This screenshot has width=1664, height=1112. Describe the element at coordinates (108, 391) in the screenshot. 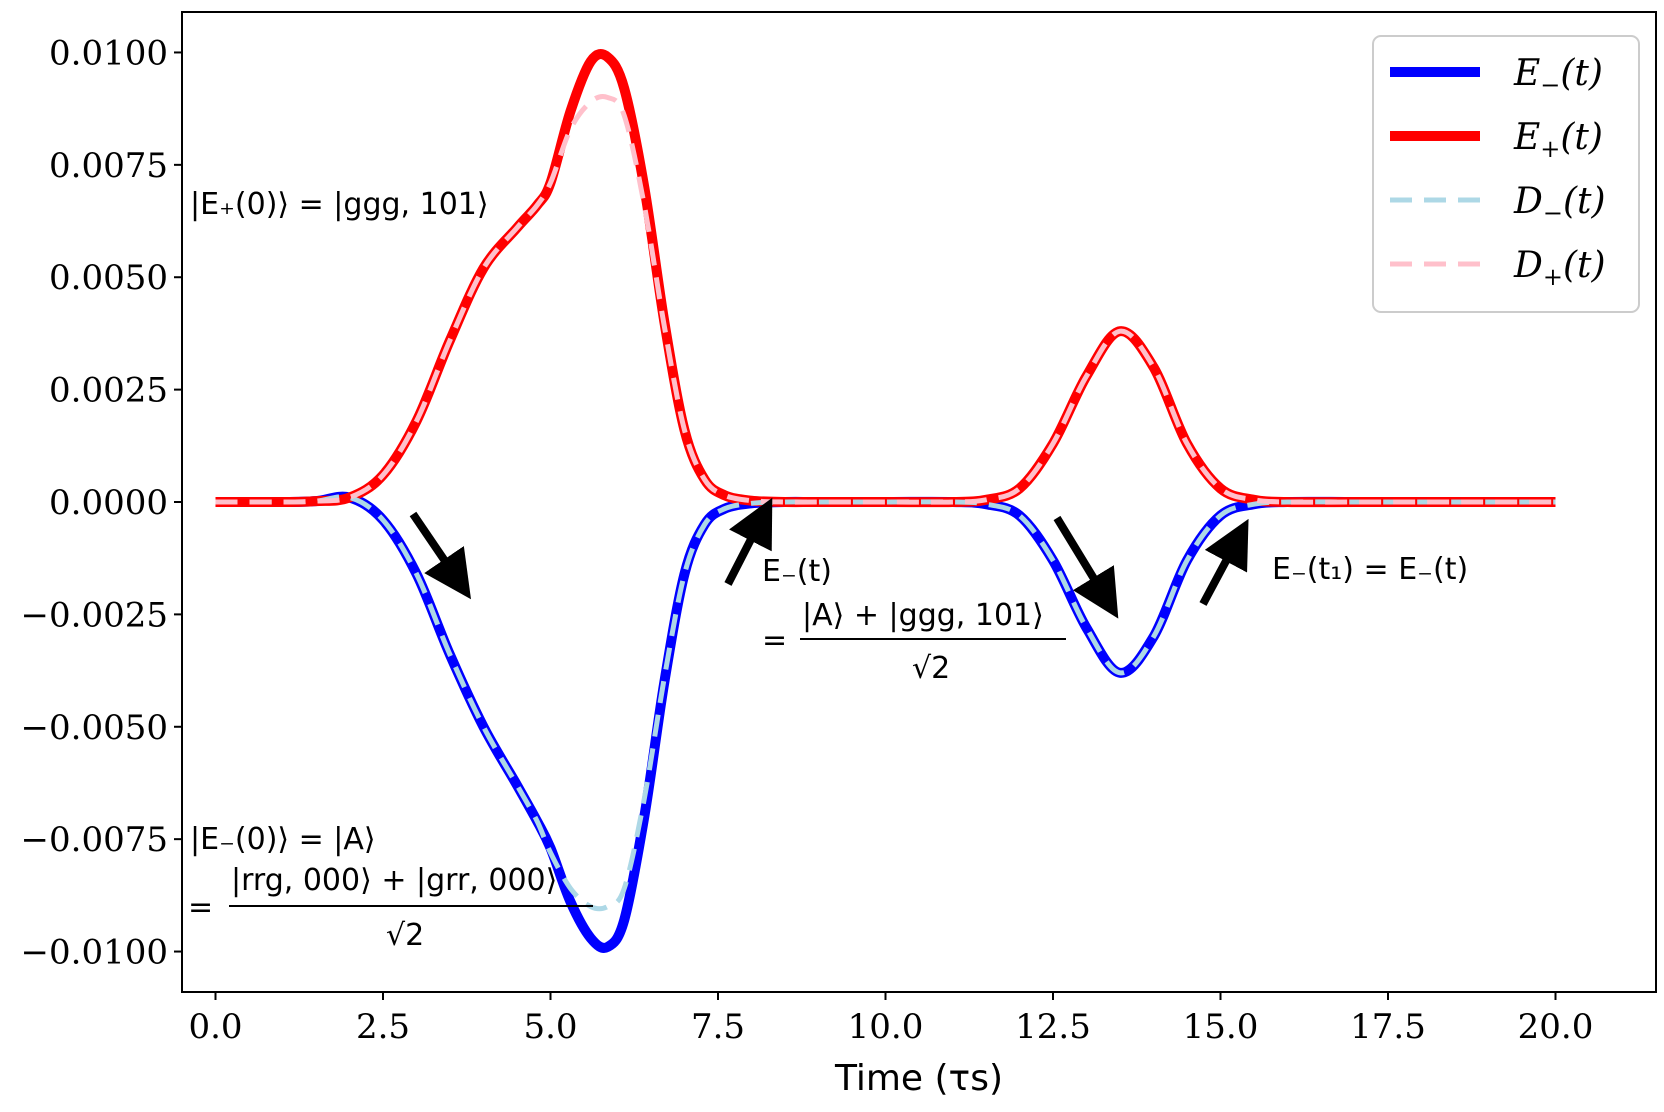

I see `y-tick-label: 0.0025` at that location.